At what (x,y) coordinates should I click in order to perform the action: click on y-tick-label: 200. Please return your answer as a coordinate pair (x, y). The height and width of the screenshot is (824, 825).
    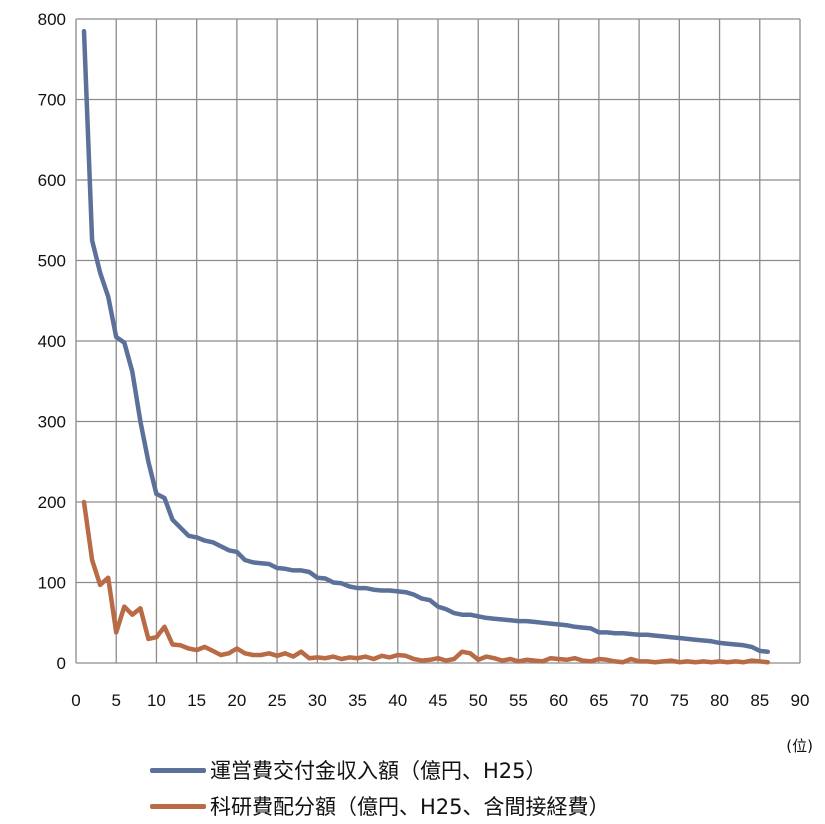
    Looking at the image, I should click on (52, 502).